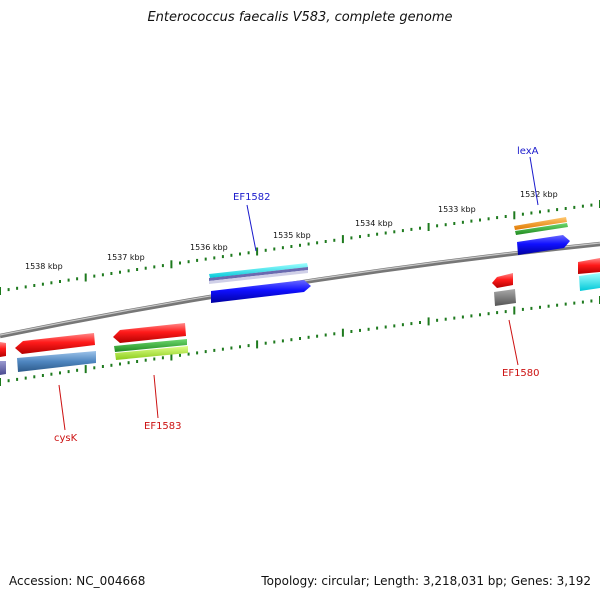 The height and width of the screenshot is (600, 600). I want to click on gene-label-lexa: lexA, so click(528, 151).